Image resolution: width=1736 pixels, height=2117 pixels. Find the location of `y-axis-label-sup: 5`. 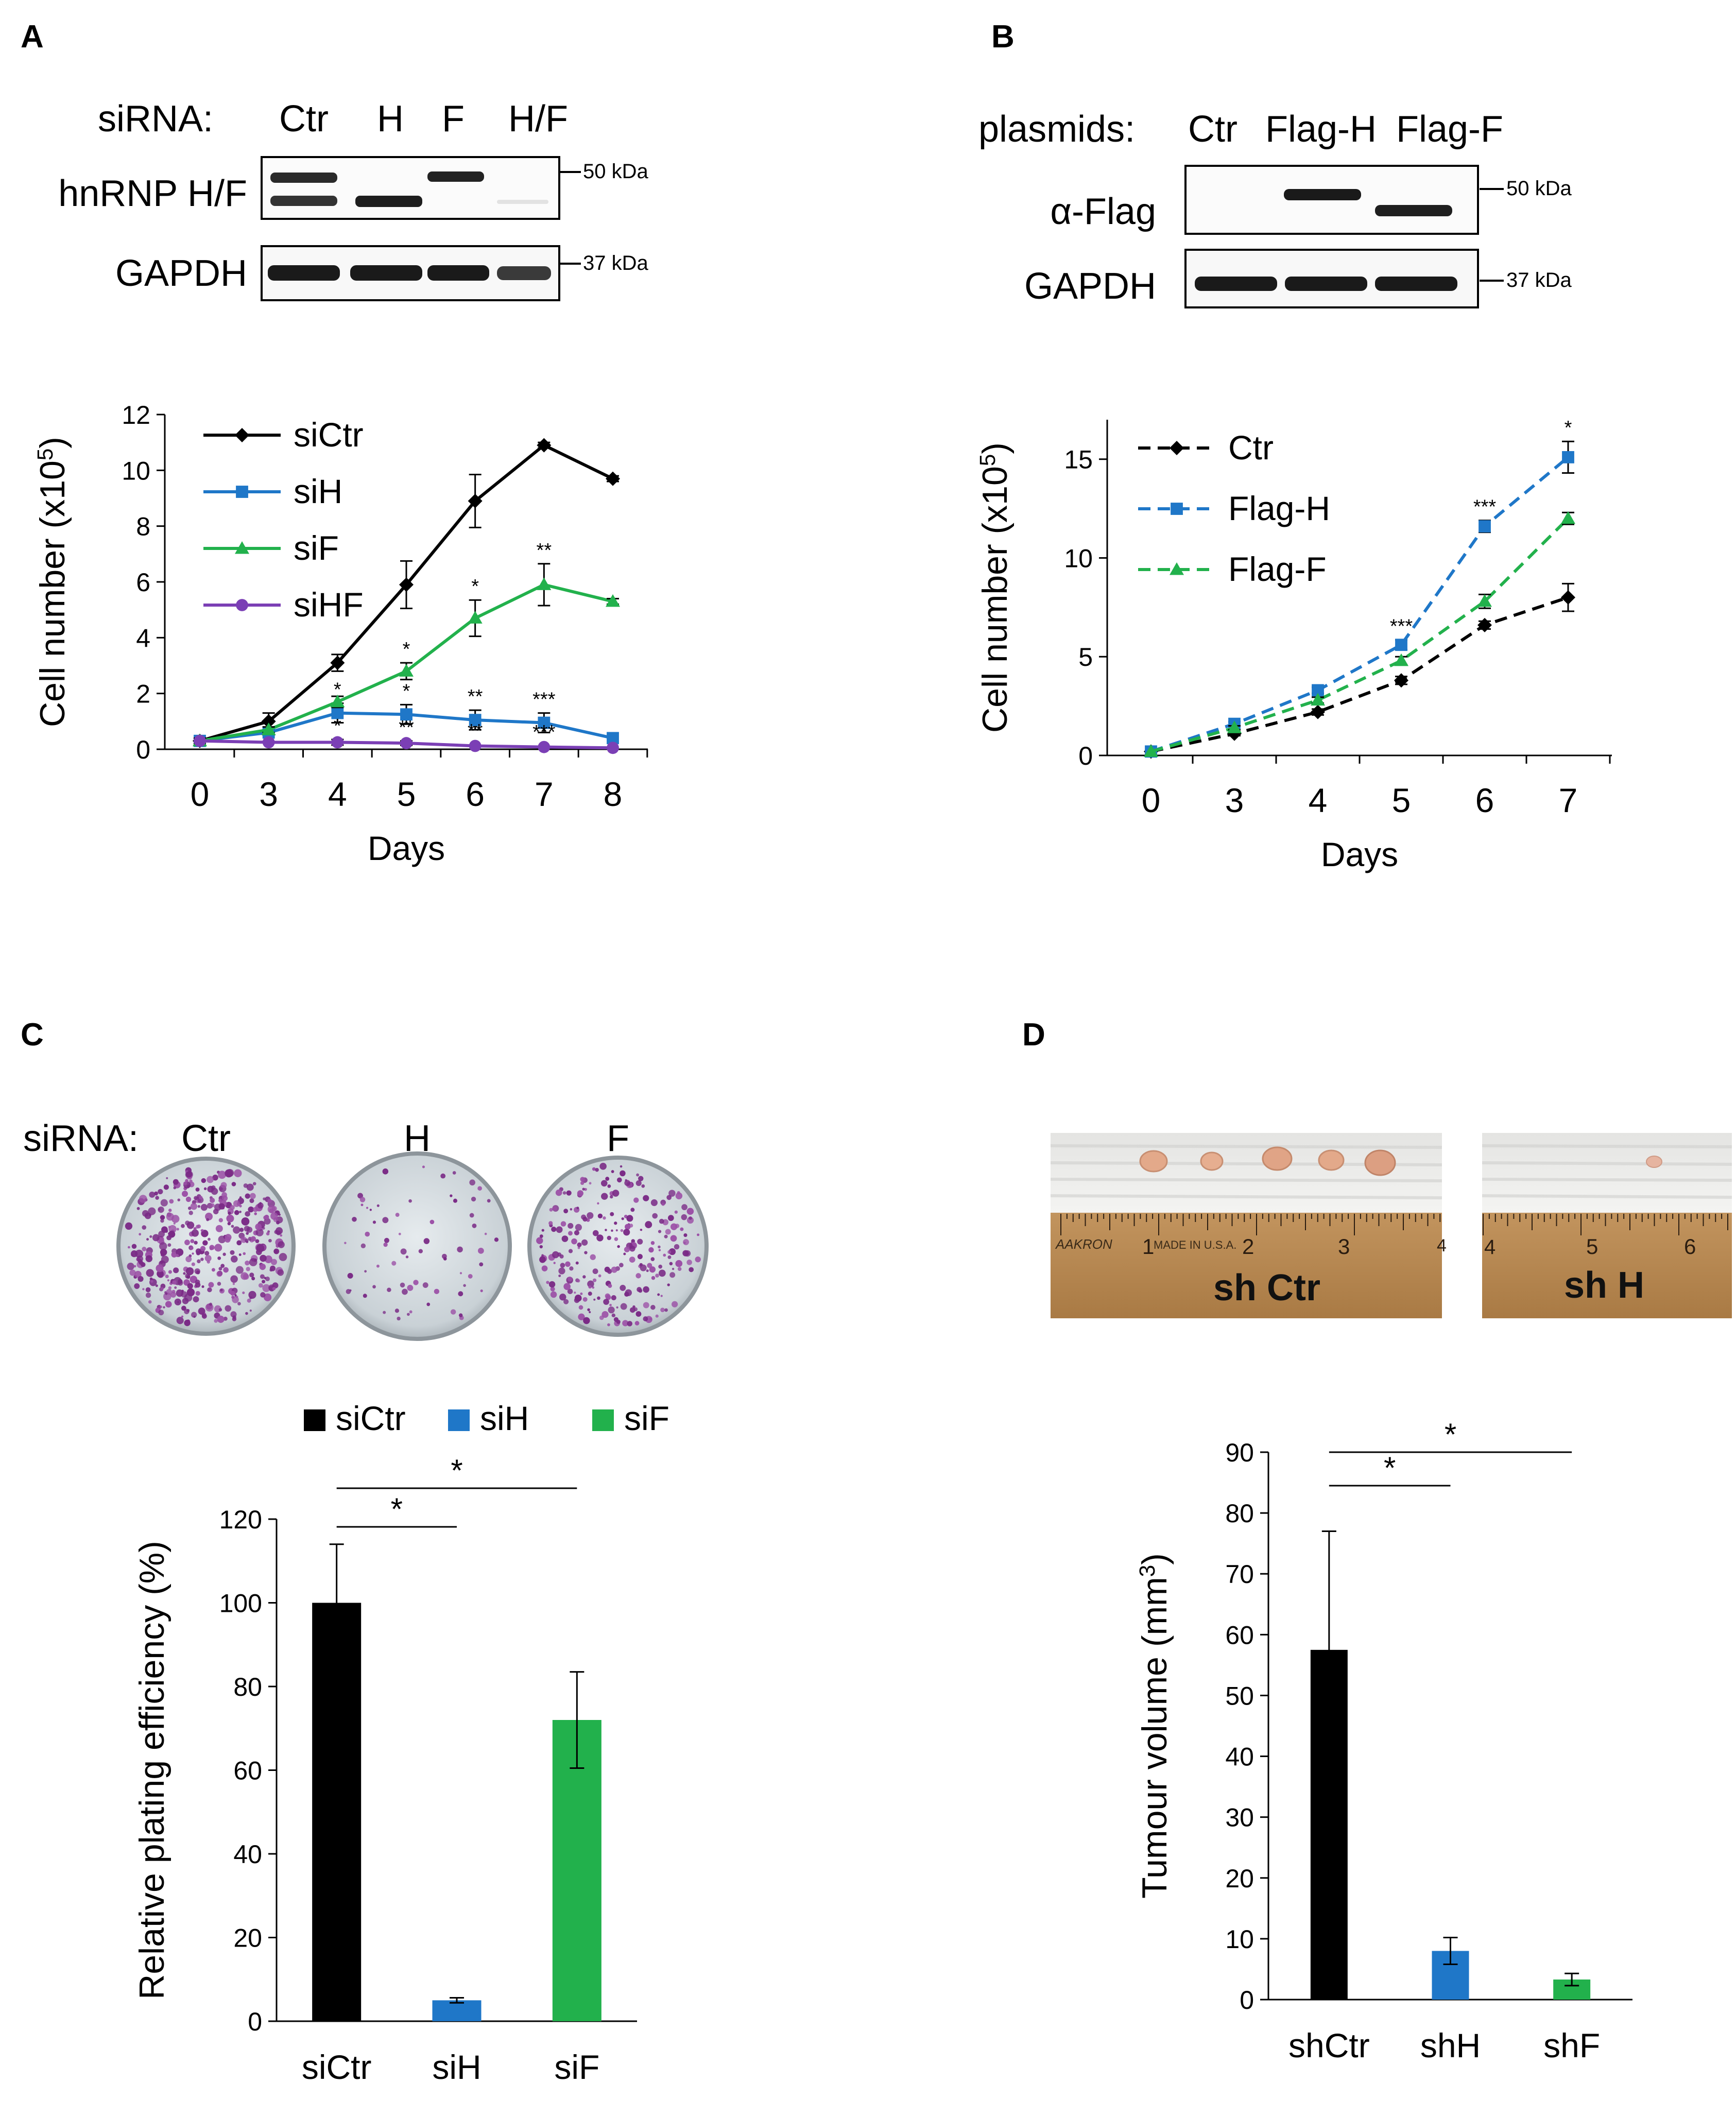

y-axis-label-sup: 5 is located at coordinates (45, 454).